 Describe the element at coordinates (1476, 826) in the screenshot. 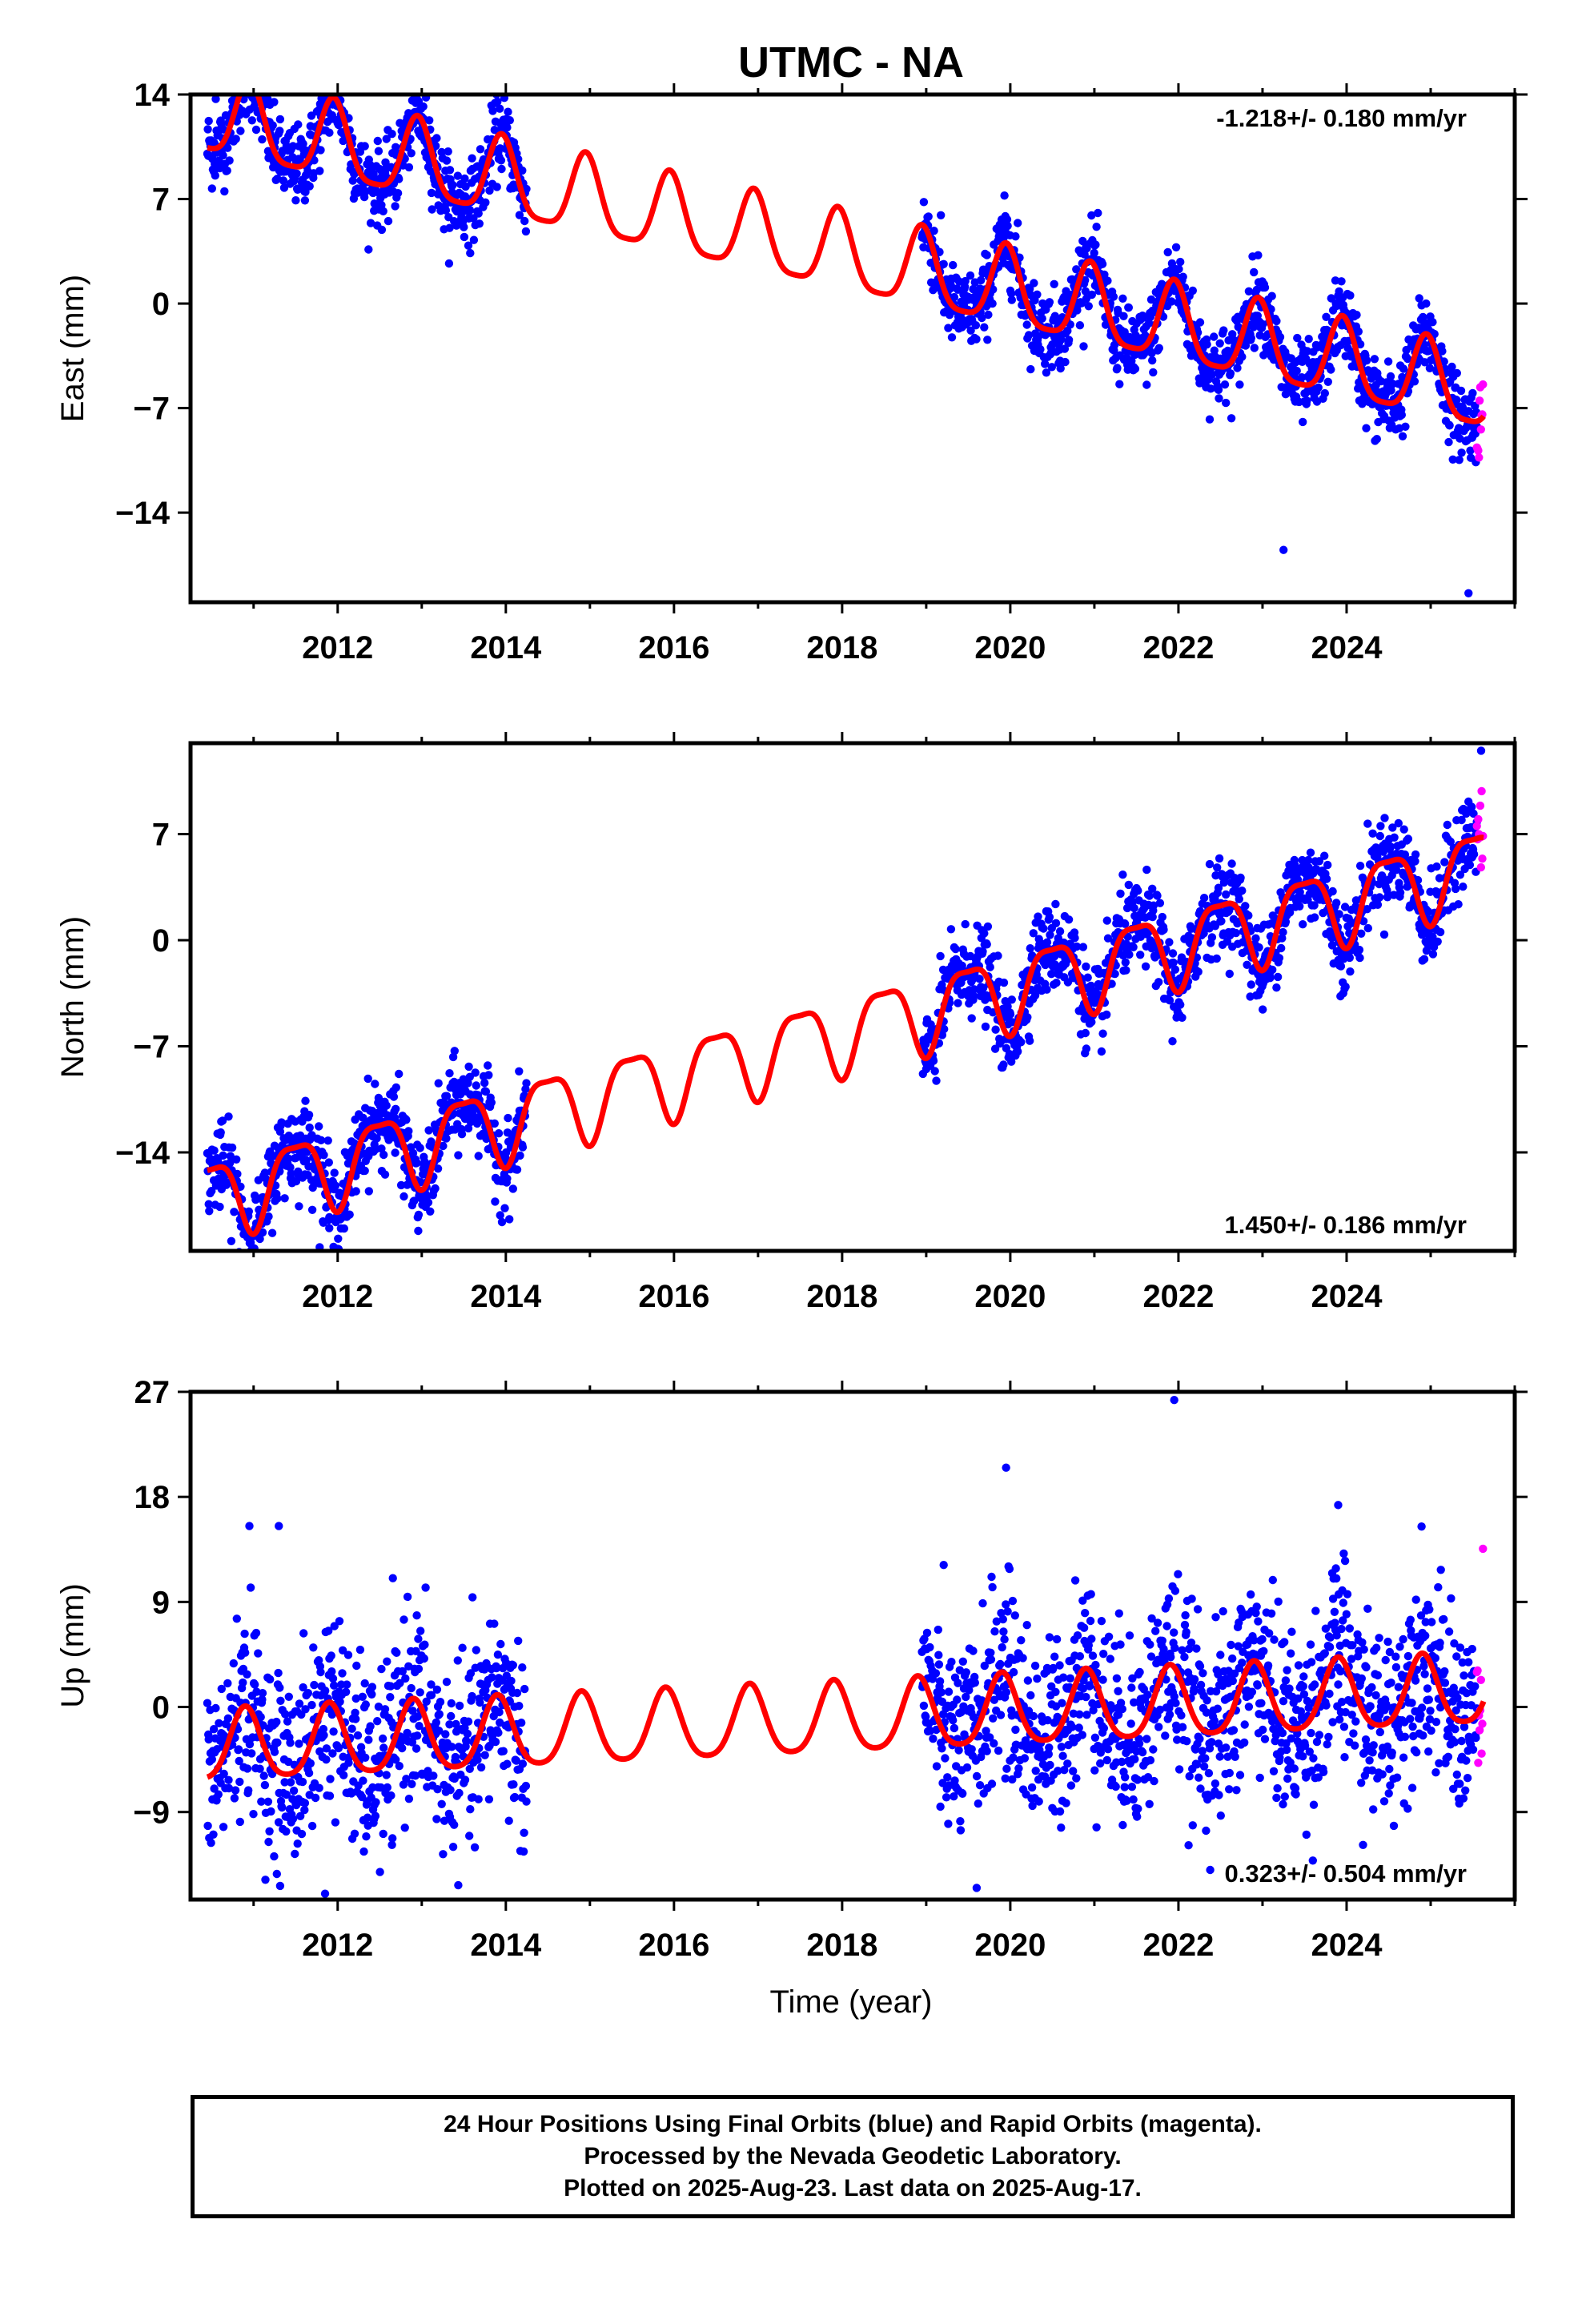

I see `rapid-point` at that location.